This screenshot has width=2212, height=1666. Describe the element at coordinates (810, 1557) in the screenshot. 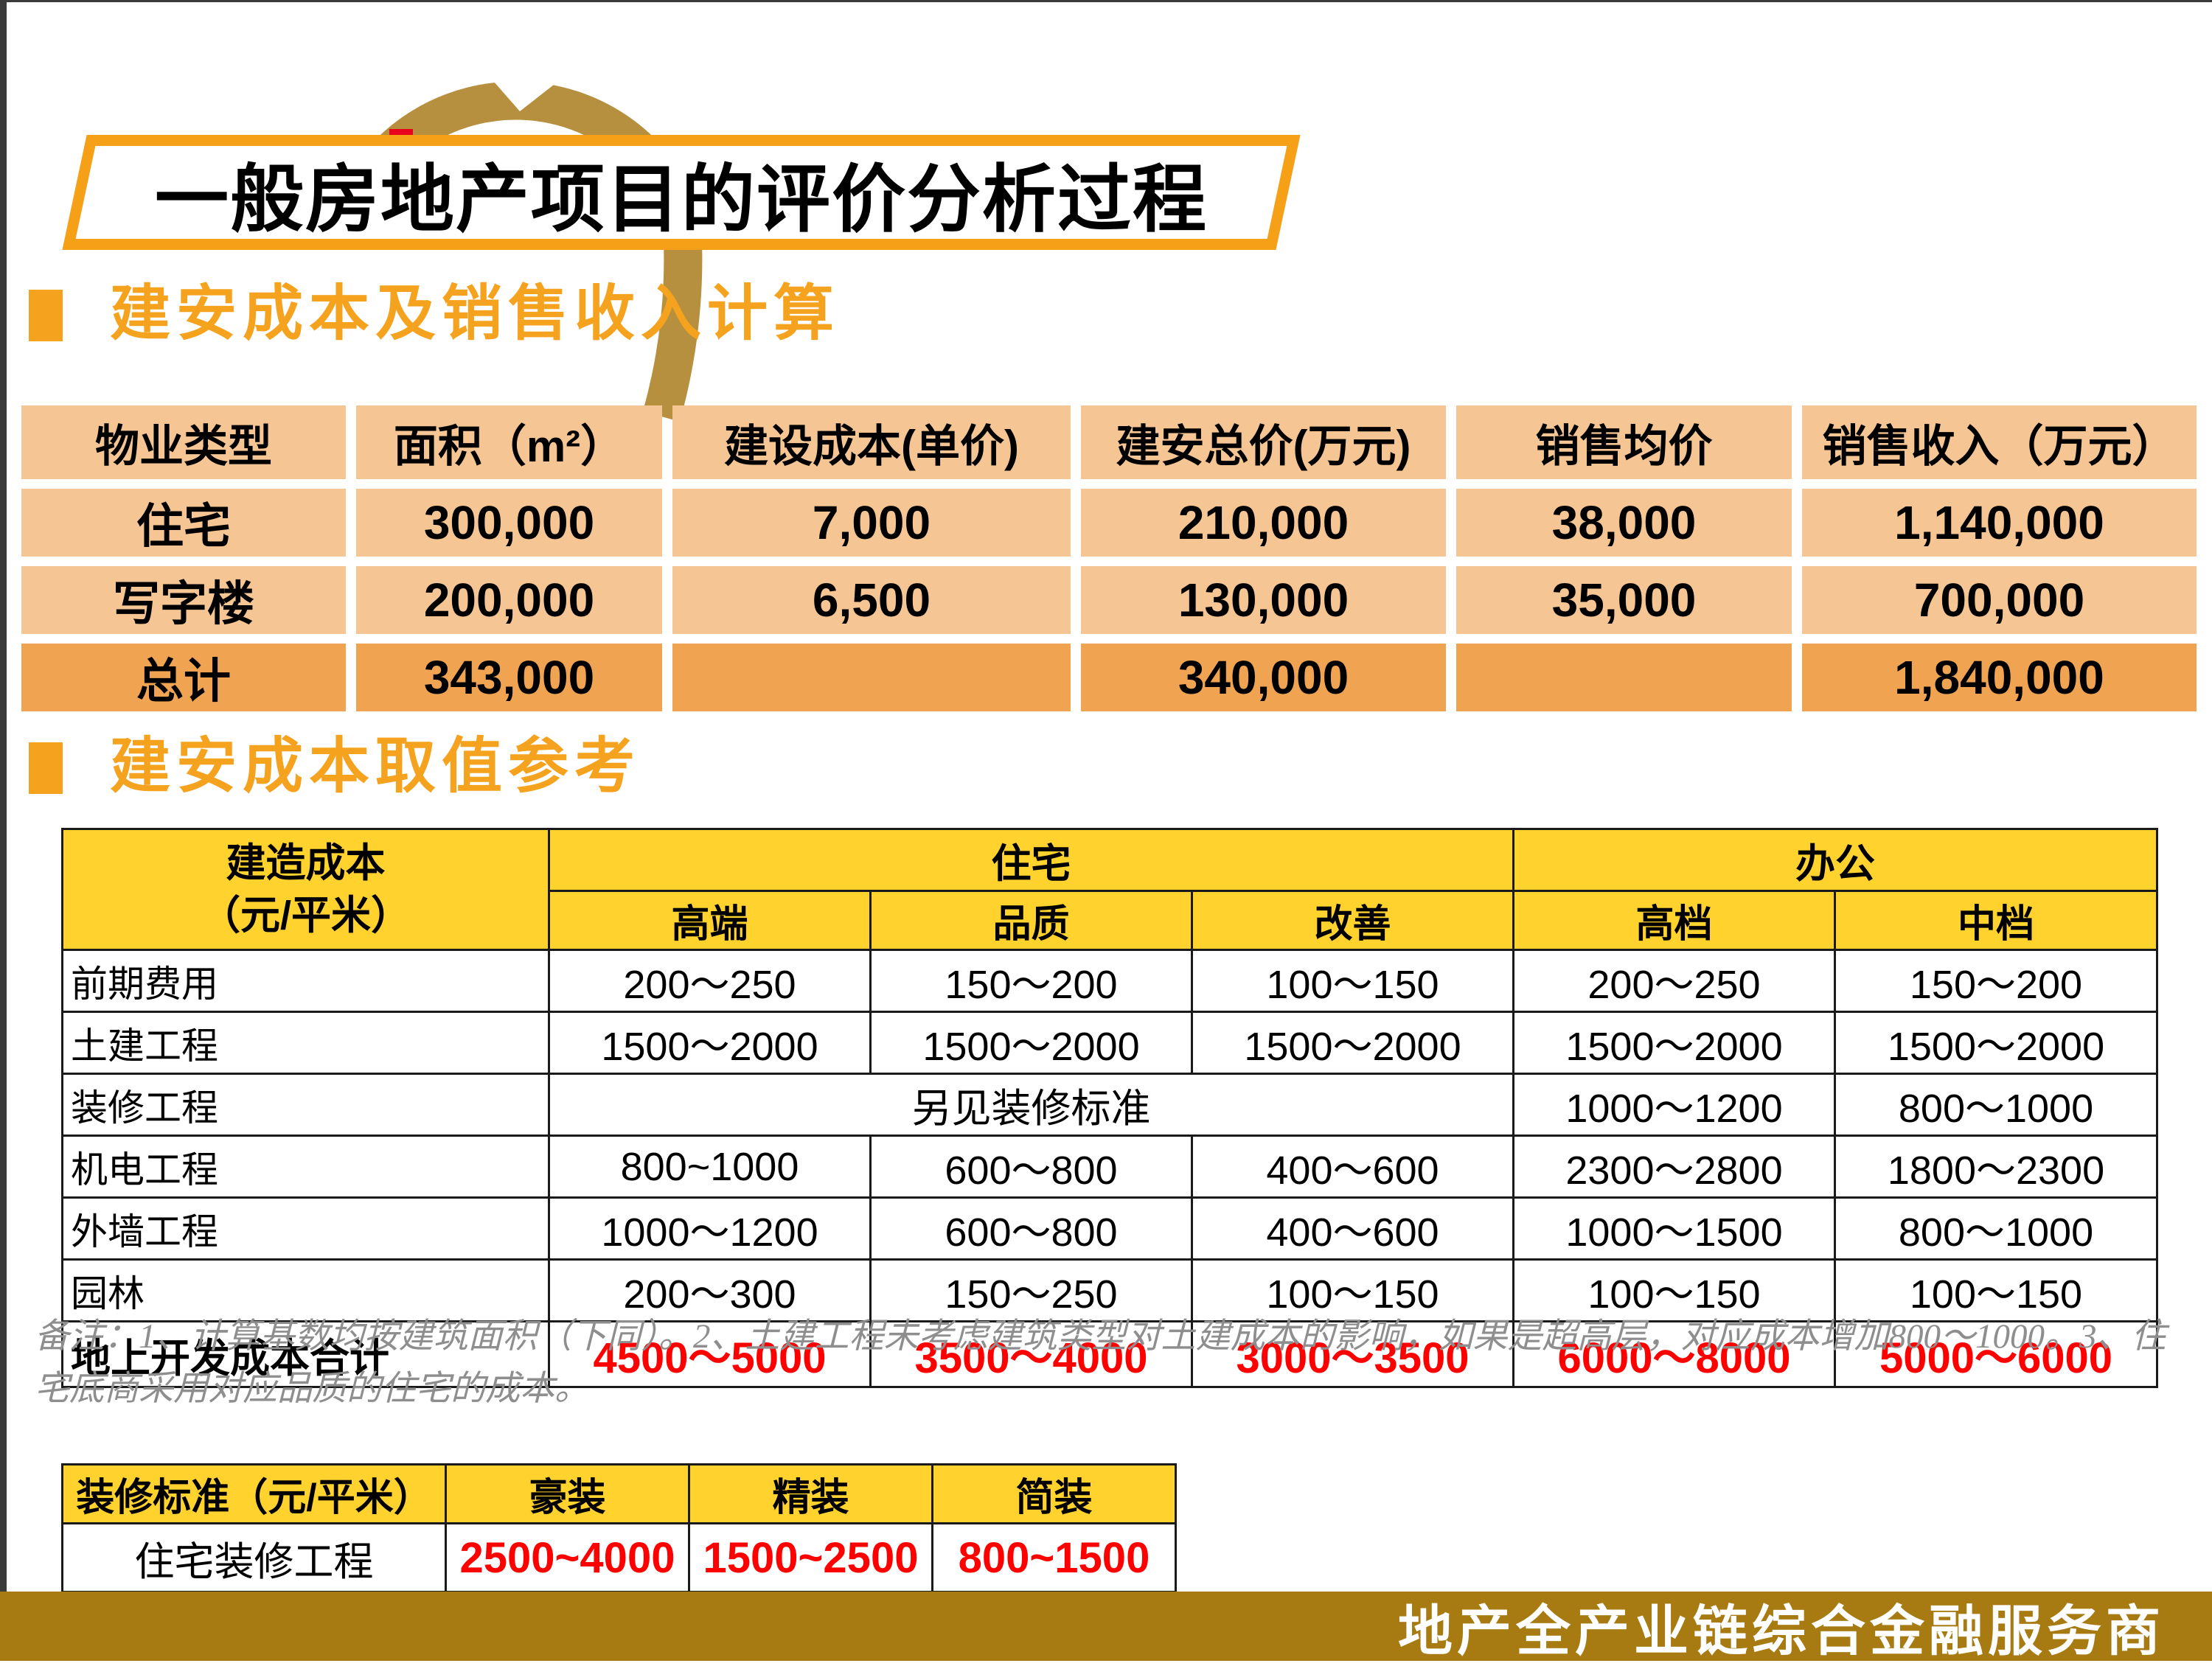

I see `cell-value-highlight: 1500~2500` at that location.